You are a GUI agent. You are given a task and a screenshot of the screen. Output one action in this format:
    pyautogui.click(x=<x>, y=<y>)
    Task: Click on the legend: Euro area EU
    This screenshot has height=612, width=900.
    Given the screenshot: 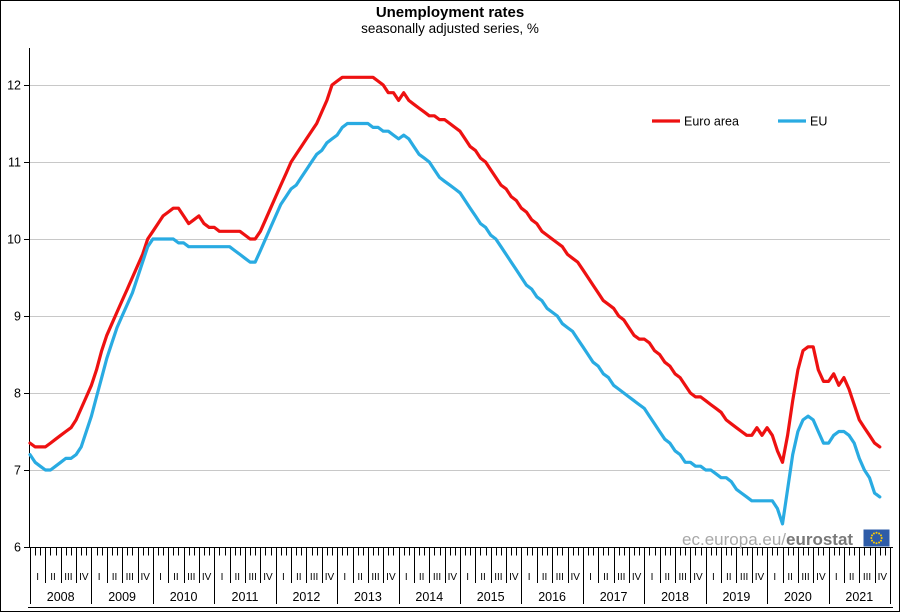 What is the action you would take?
    pyautogui.click(x=739, y=122)
    